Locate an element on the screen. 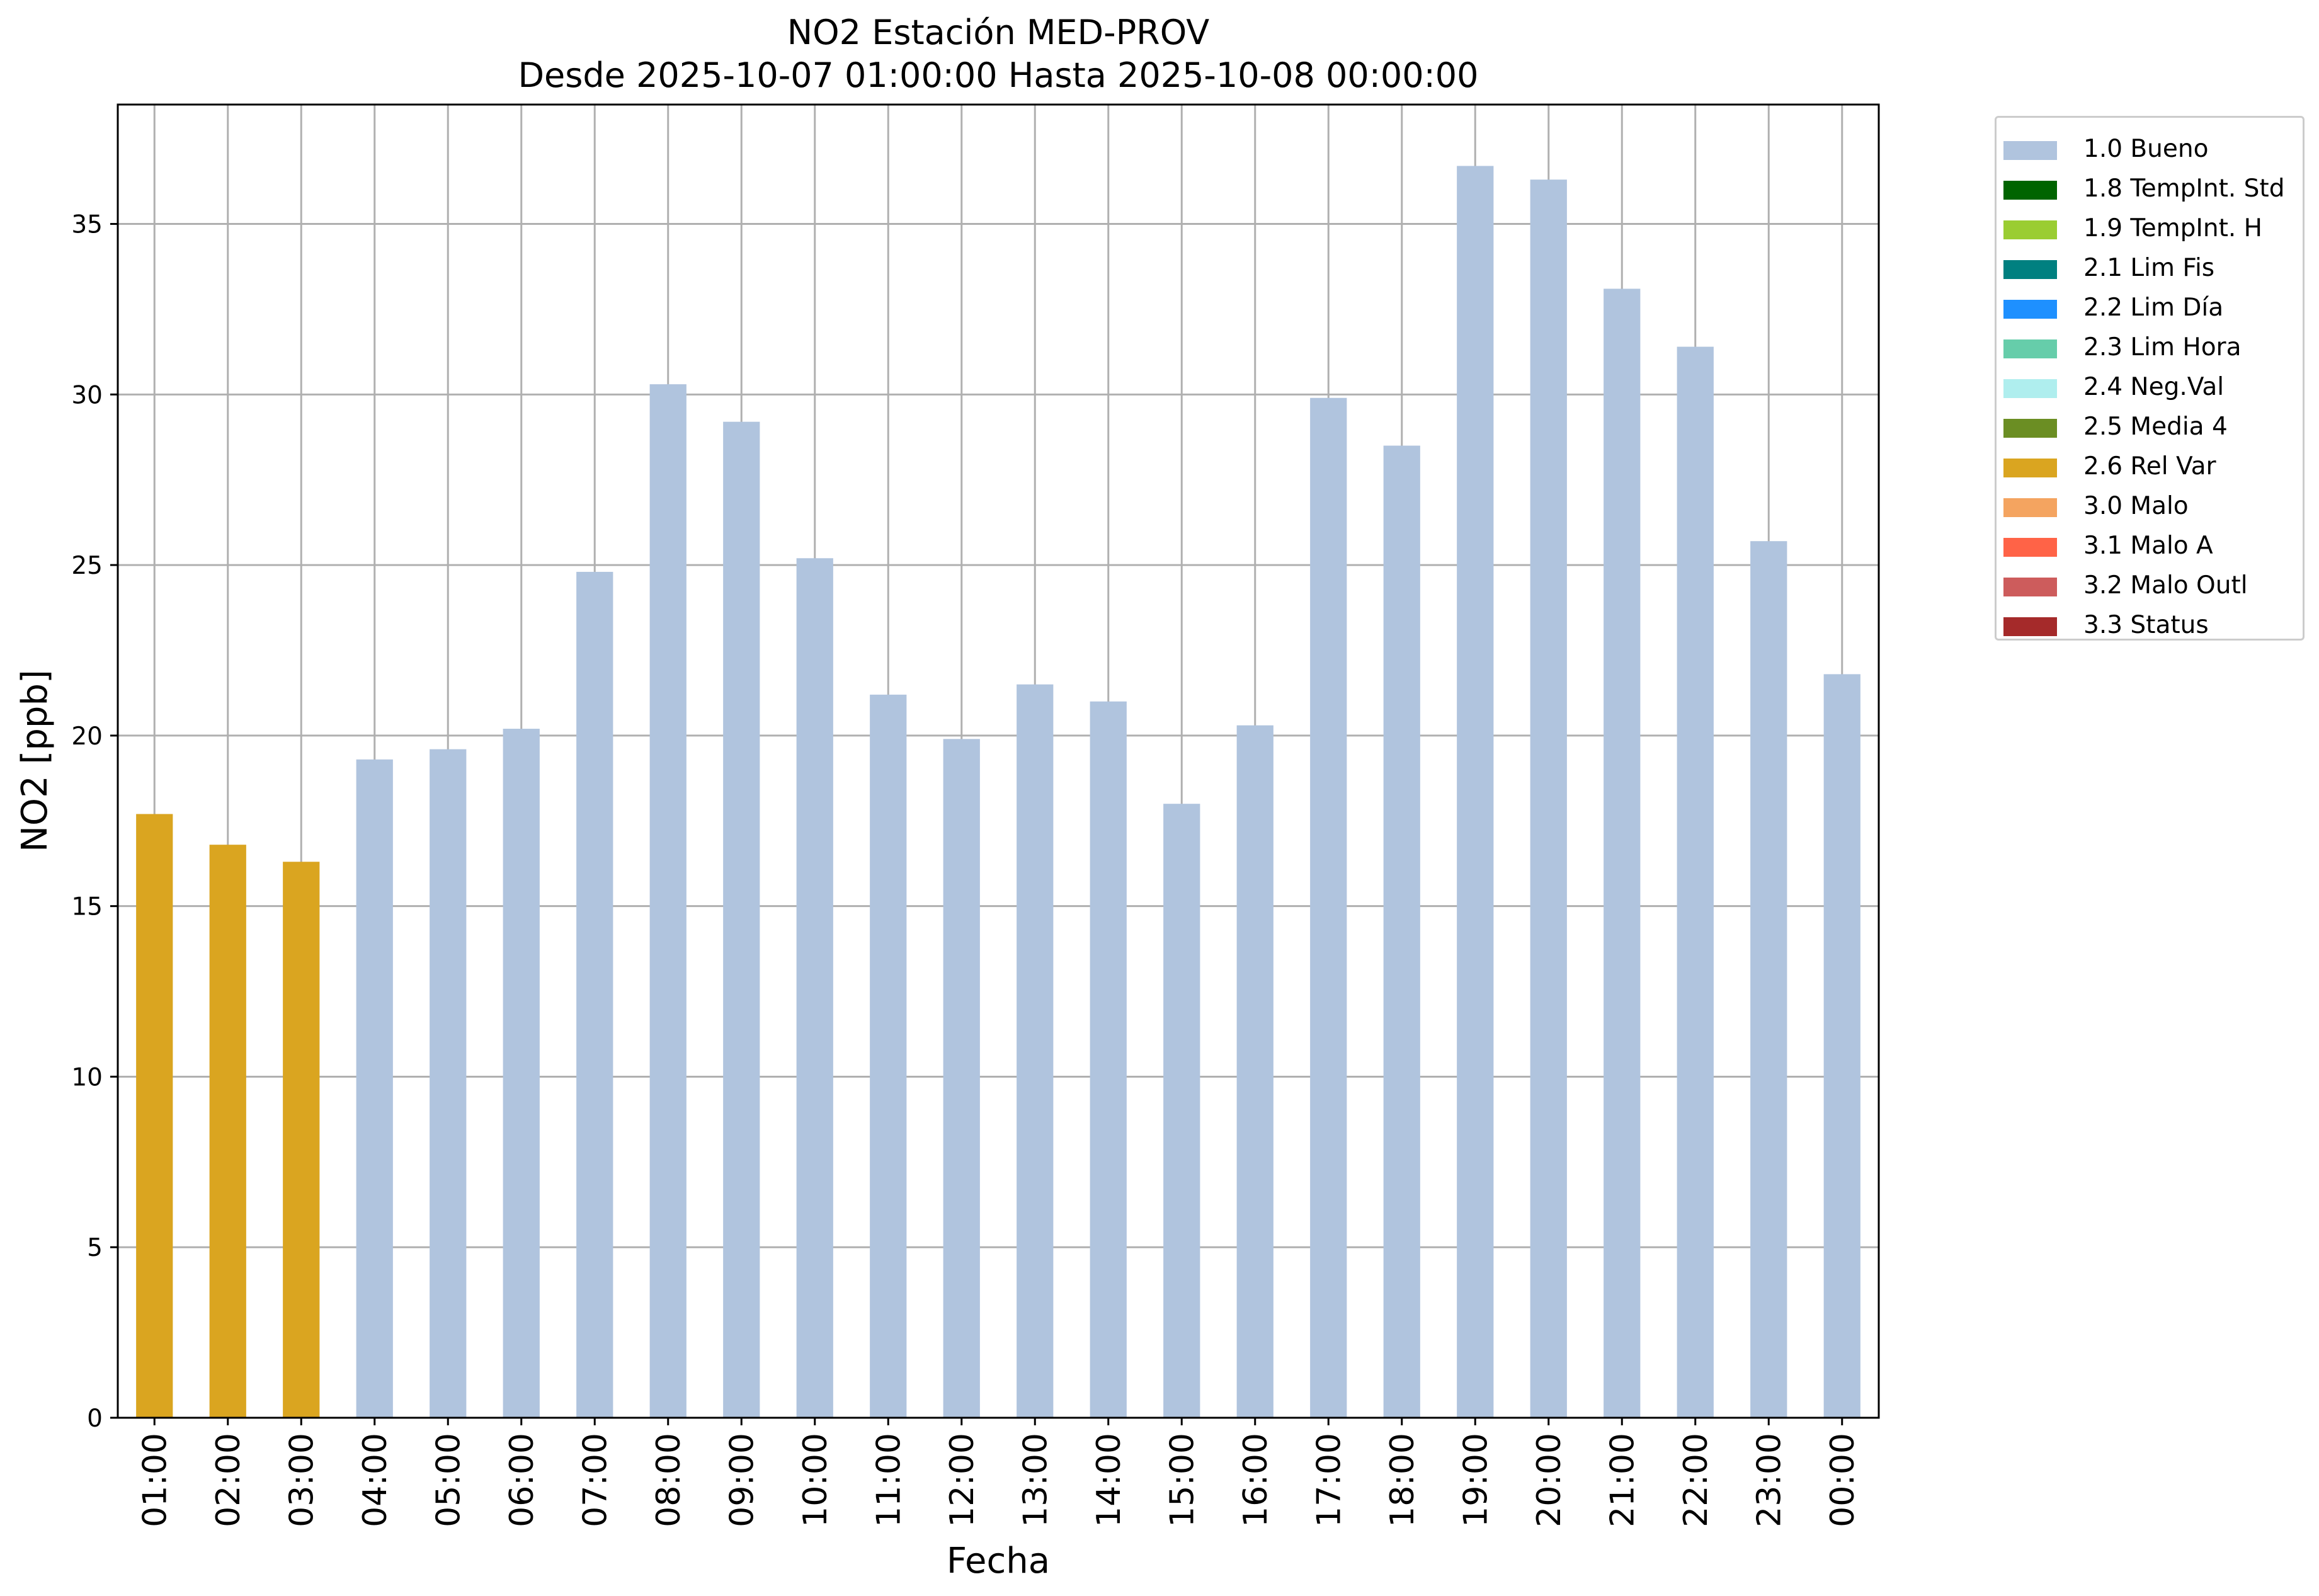  legend-item: 3.3 Status is located at coordinates (2150, 625).